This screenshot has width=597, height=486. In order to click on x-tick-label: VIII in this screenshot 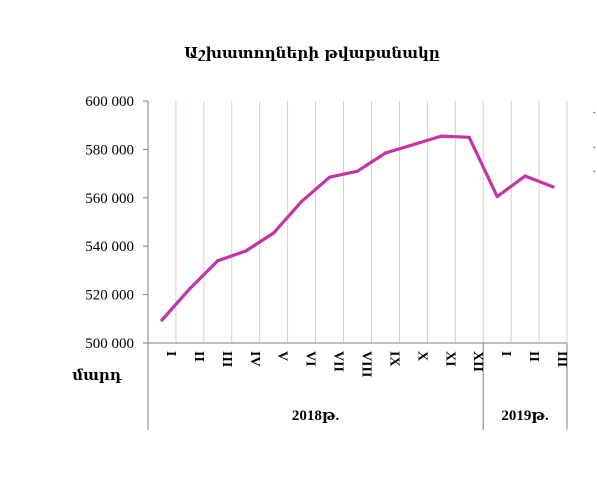, I will do `click(366, 364)`.